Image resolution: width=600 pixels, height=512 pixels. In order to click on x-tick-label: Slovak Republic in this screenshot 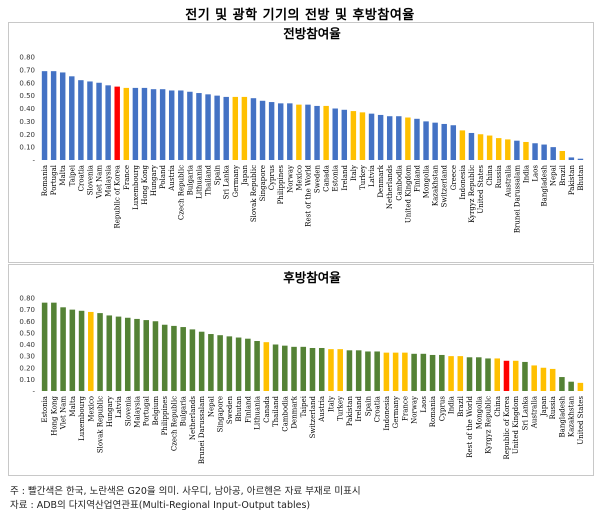, I will do `click(101, 424)`.